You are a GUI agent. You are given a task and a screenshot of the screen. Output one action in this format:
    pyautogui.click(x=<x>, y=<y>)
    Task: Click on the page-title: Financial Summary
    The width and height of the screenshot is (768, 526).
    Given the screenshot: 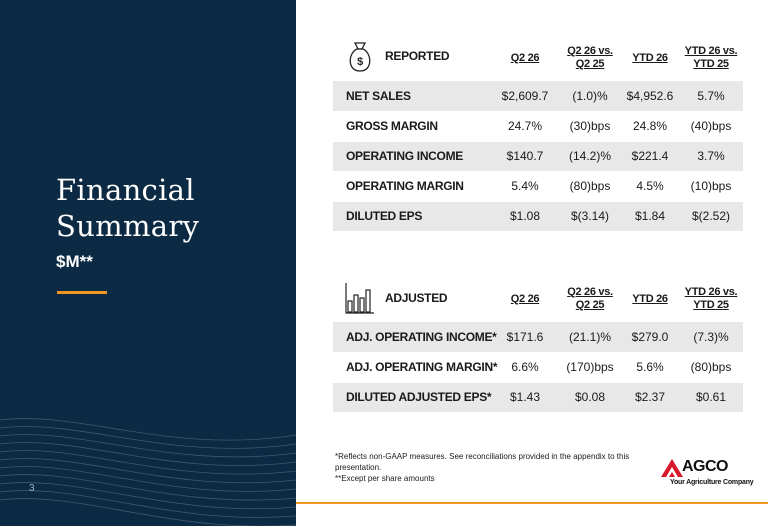 What is the action you would take?
    pyautogui.click(x=128, y=208)
    